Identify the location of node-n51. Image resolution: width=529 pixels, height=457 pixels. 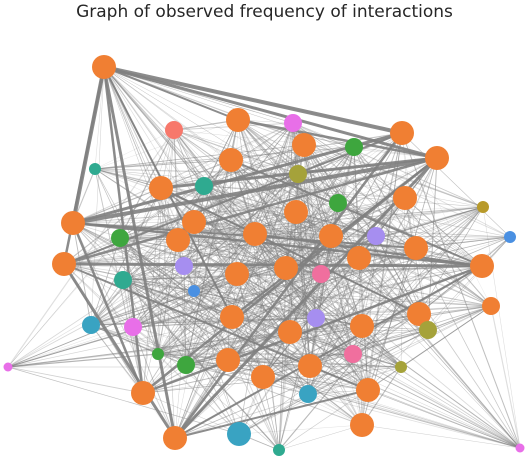
(158, 354).